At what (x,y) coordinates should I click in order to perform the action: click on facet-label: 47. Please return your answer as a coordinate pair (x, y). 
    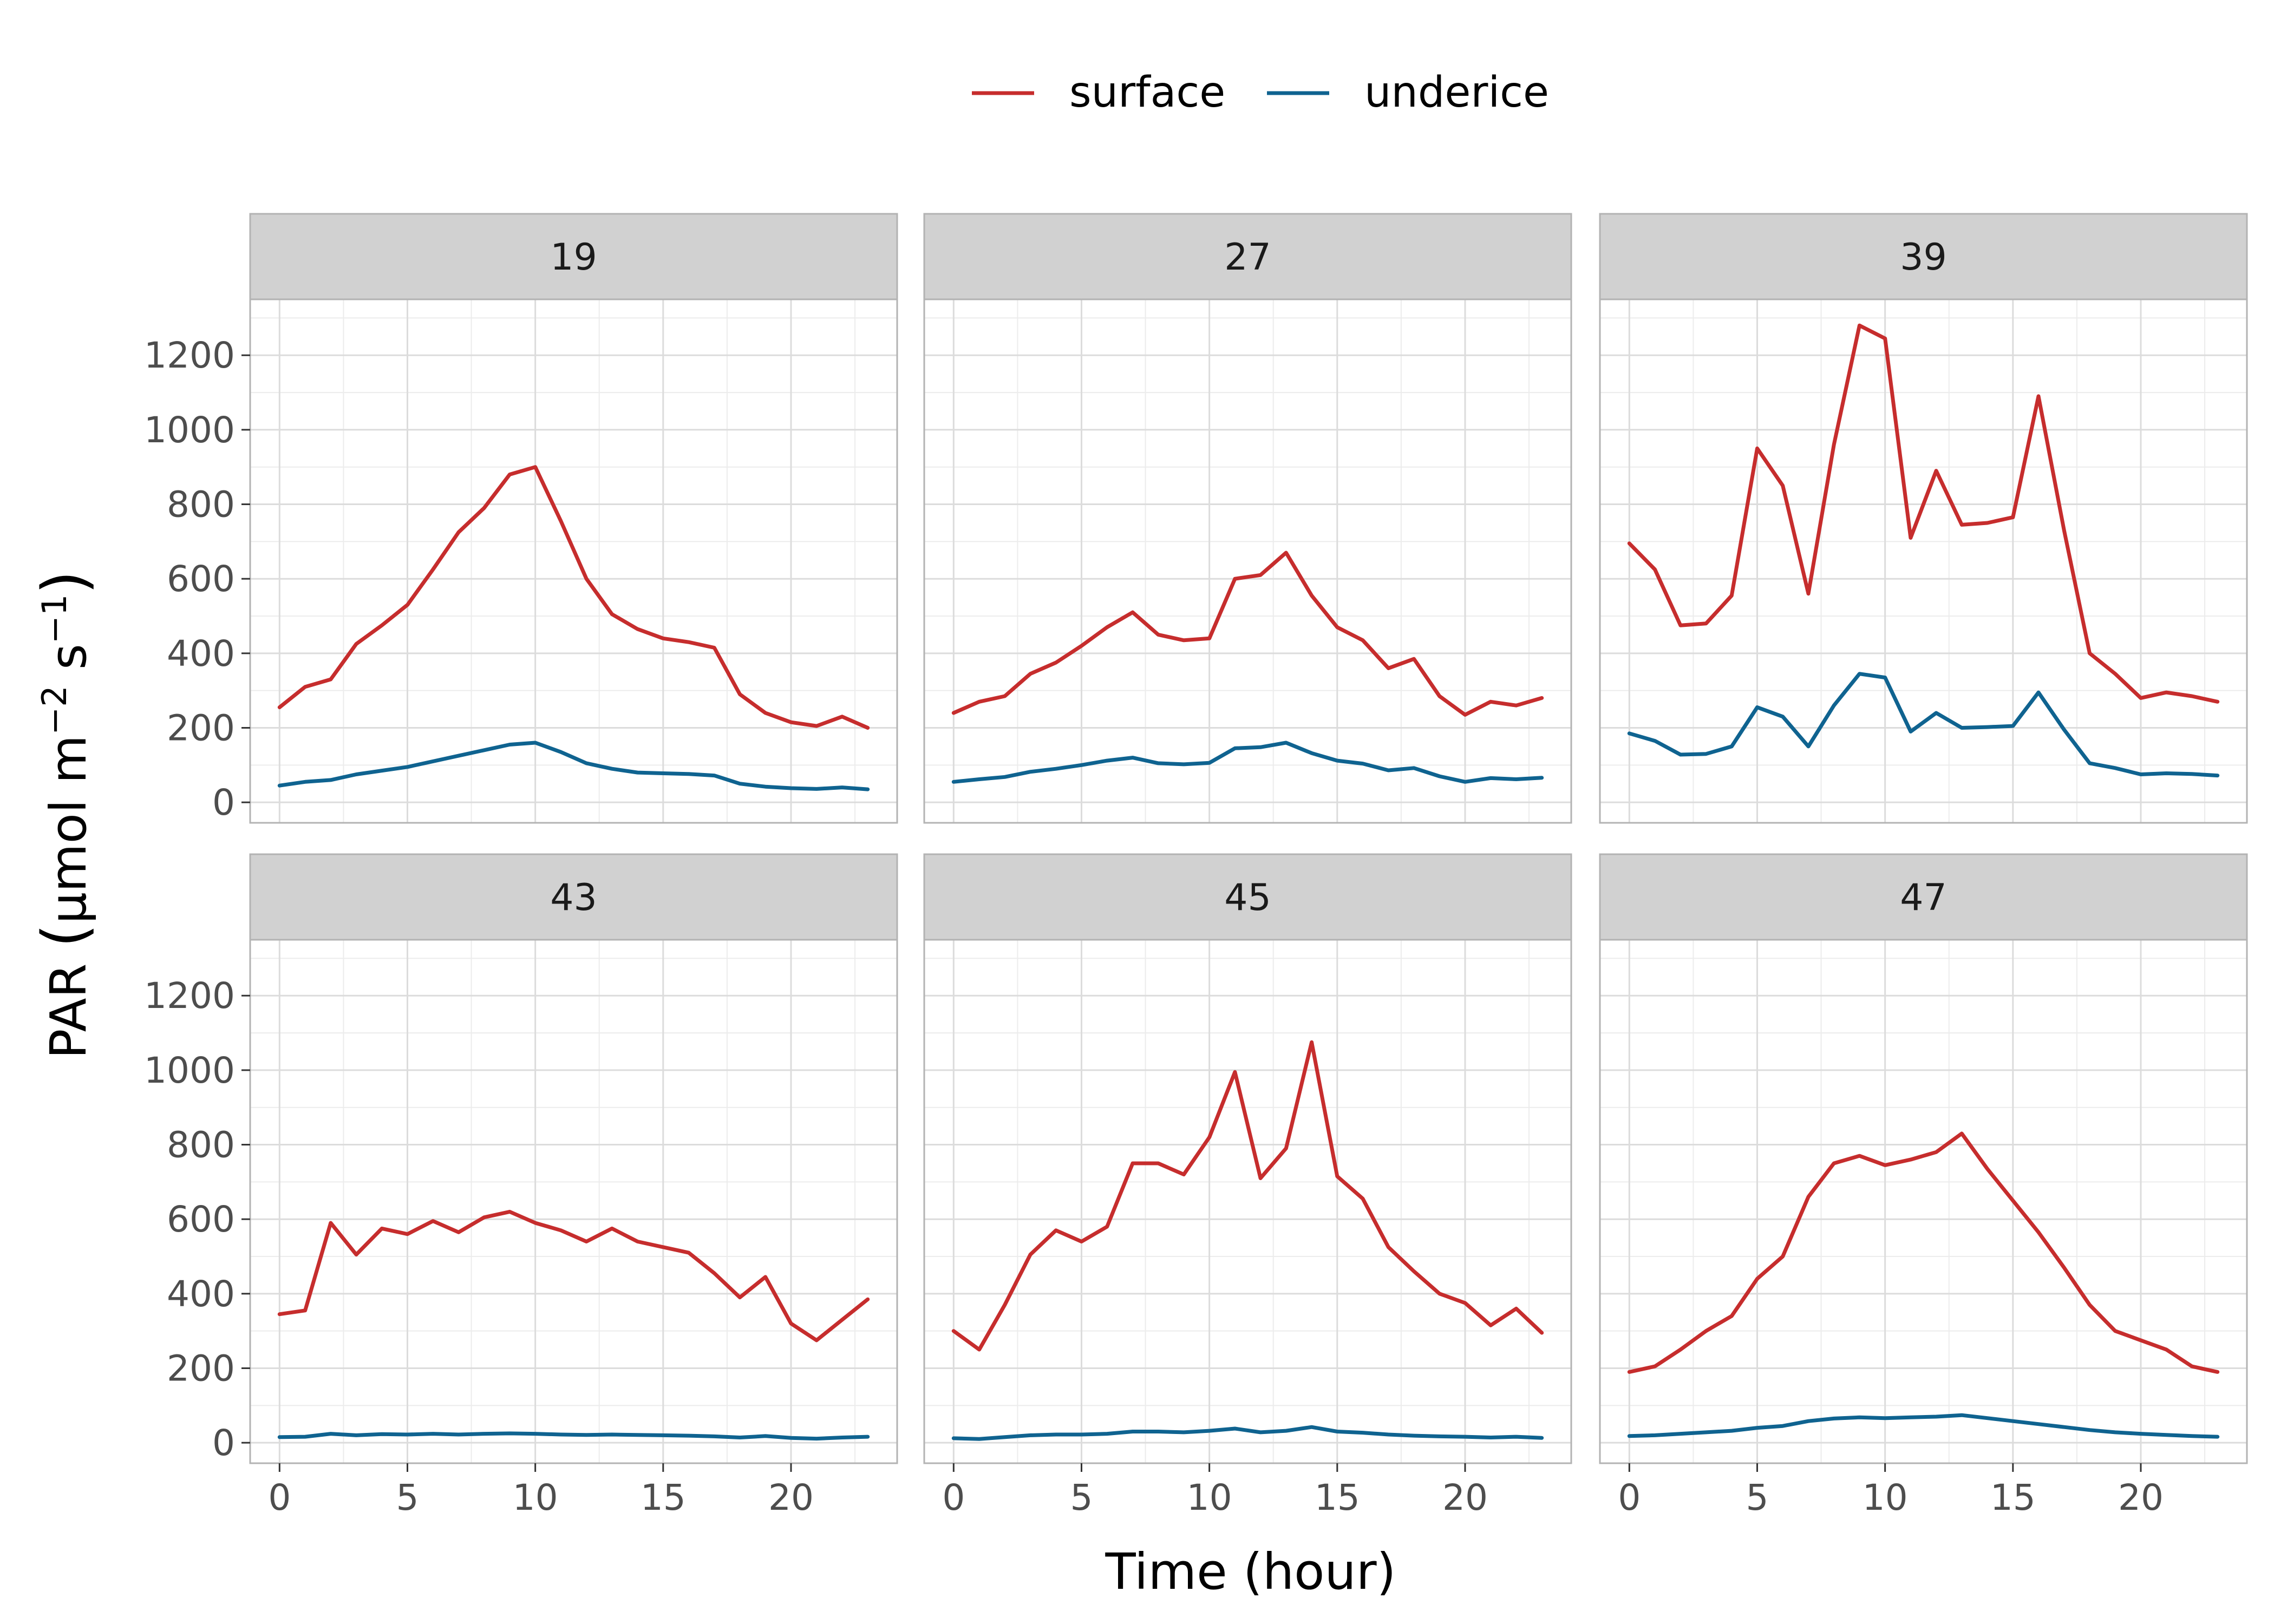
    Looking at the image, I should click on (1924, 898).